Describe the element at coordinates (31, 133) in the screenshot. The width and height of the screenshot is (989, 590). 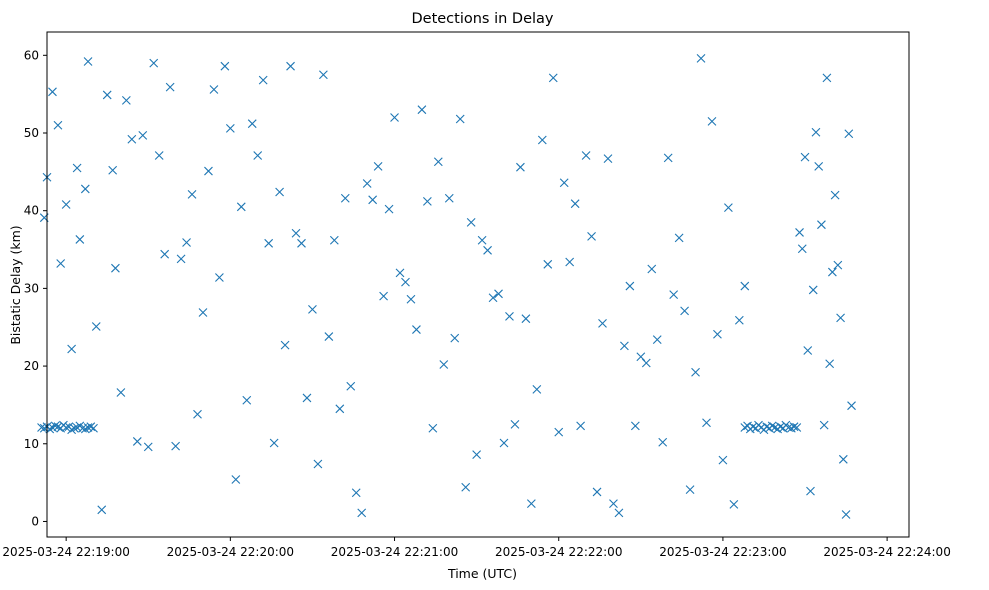
I see `y-tick-label: 50` at that location.